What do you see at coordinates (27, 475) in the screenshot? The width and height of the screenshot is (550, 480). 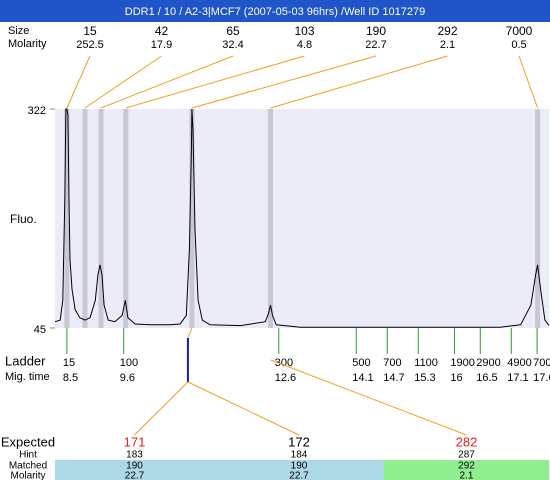 I see `expected-row-label: Molarity` at bounding box center [27, 475].